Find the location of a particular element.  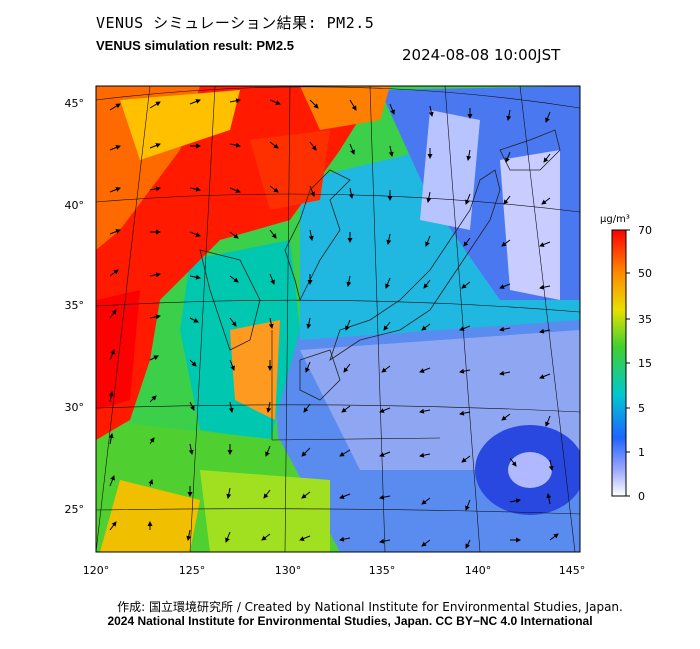

colorbar-tick-15: 15 is located at coordinates (645, 363).